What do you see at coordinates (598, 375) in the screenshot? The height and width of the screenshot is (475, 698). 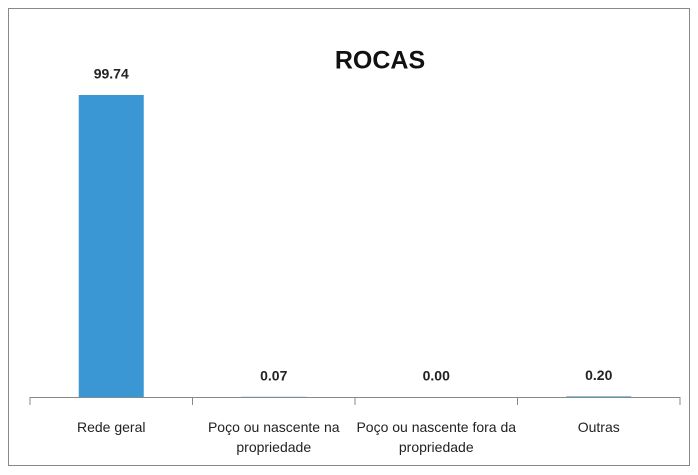 I see `value-label: 0.20` at bounding box center [598, 375].